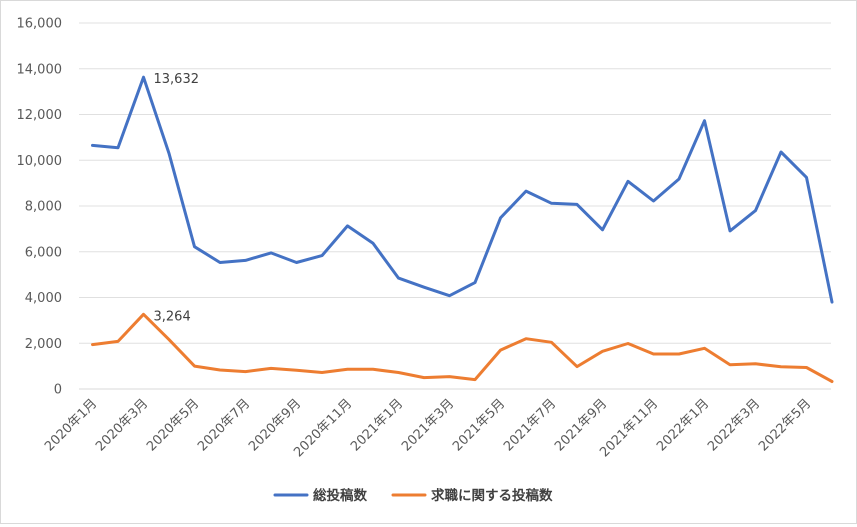  What do you see at coordinates (40, 161) in the screenshot?
I see `y-tick-label: 10,000` at bounding box center [40, 161].